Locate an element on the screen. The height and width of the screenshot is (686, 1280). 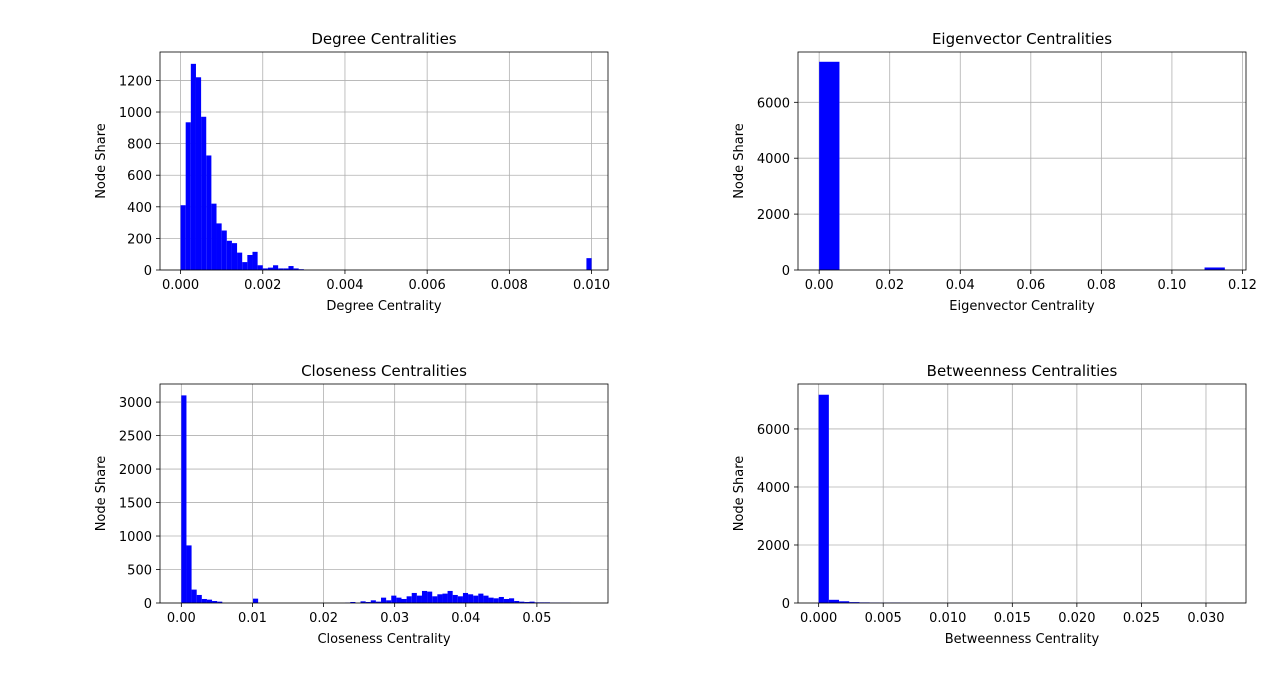
x-tick-label: 0.05 is located at coordinates (536, 618).